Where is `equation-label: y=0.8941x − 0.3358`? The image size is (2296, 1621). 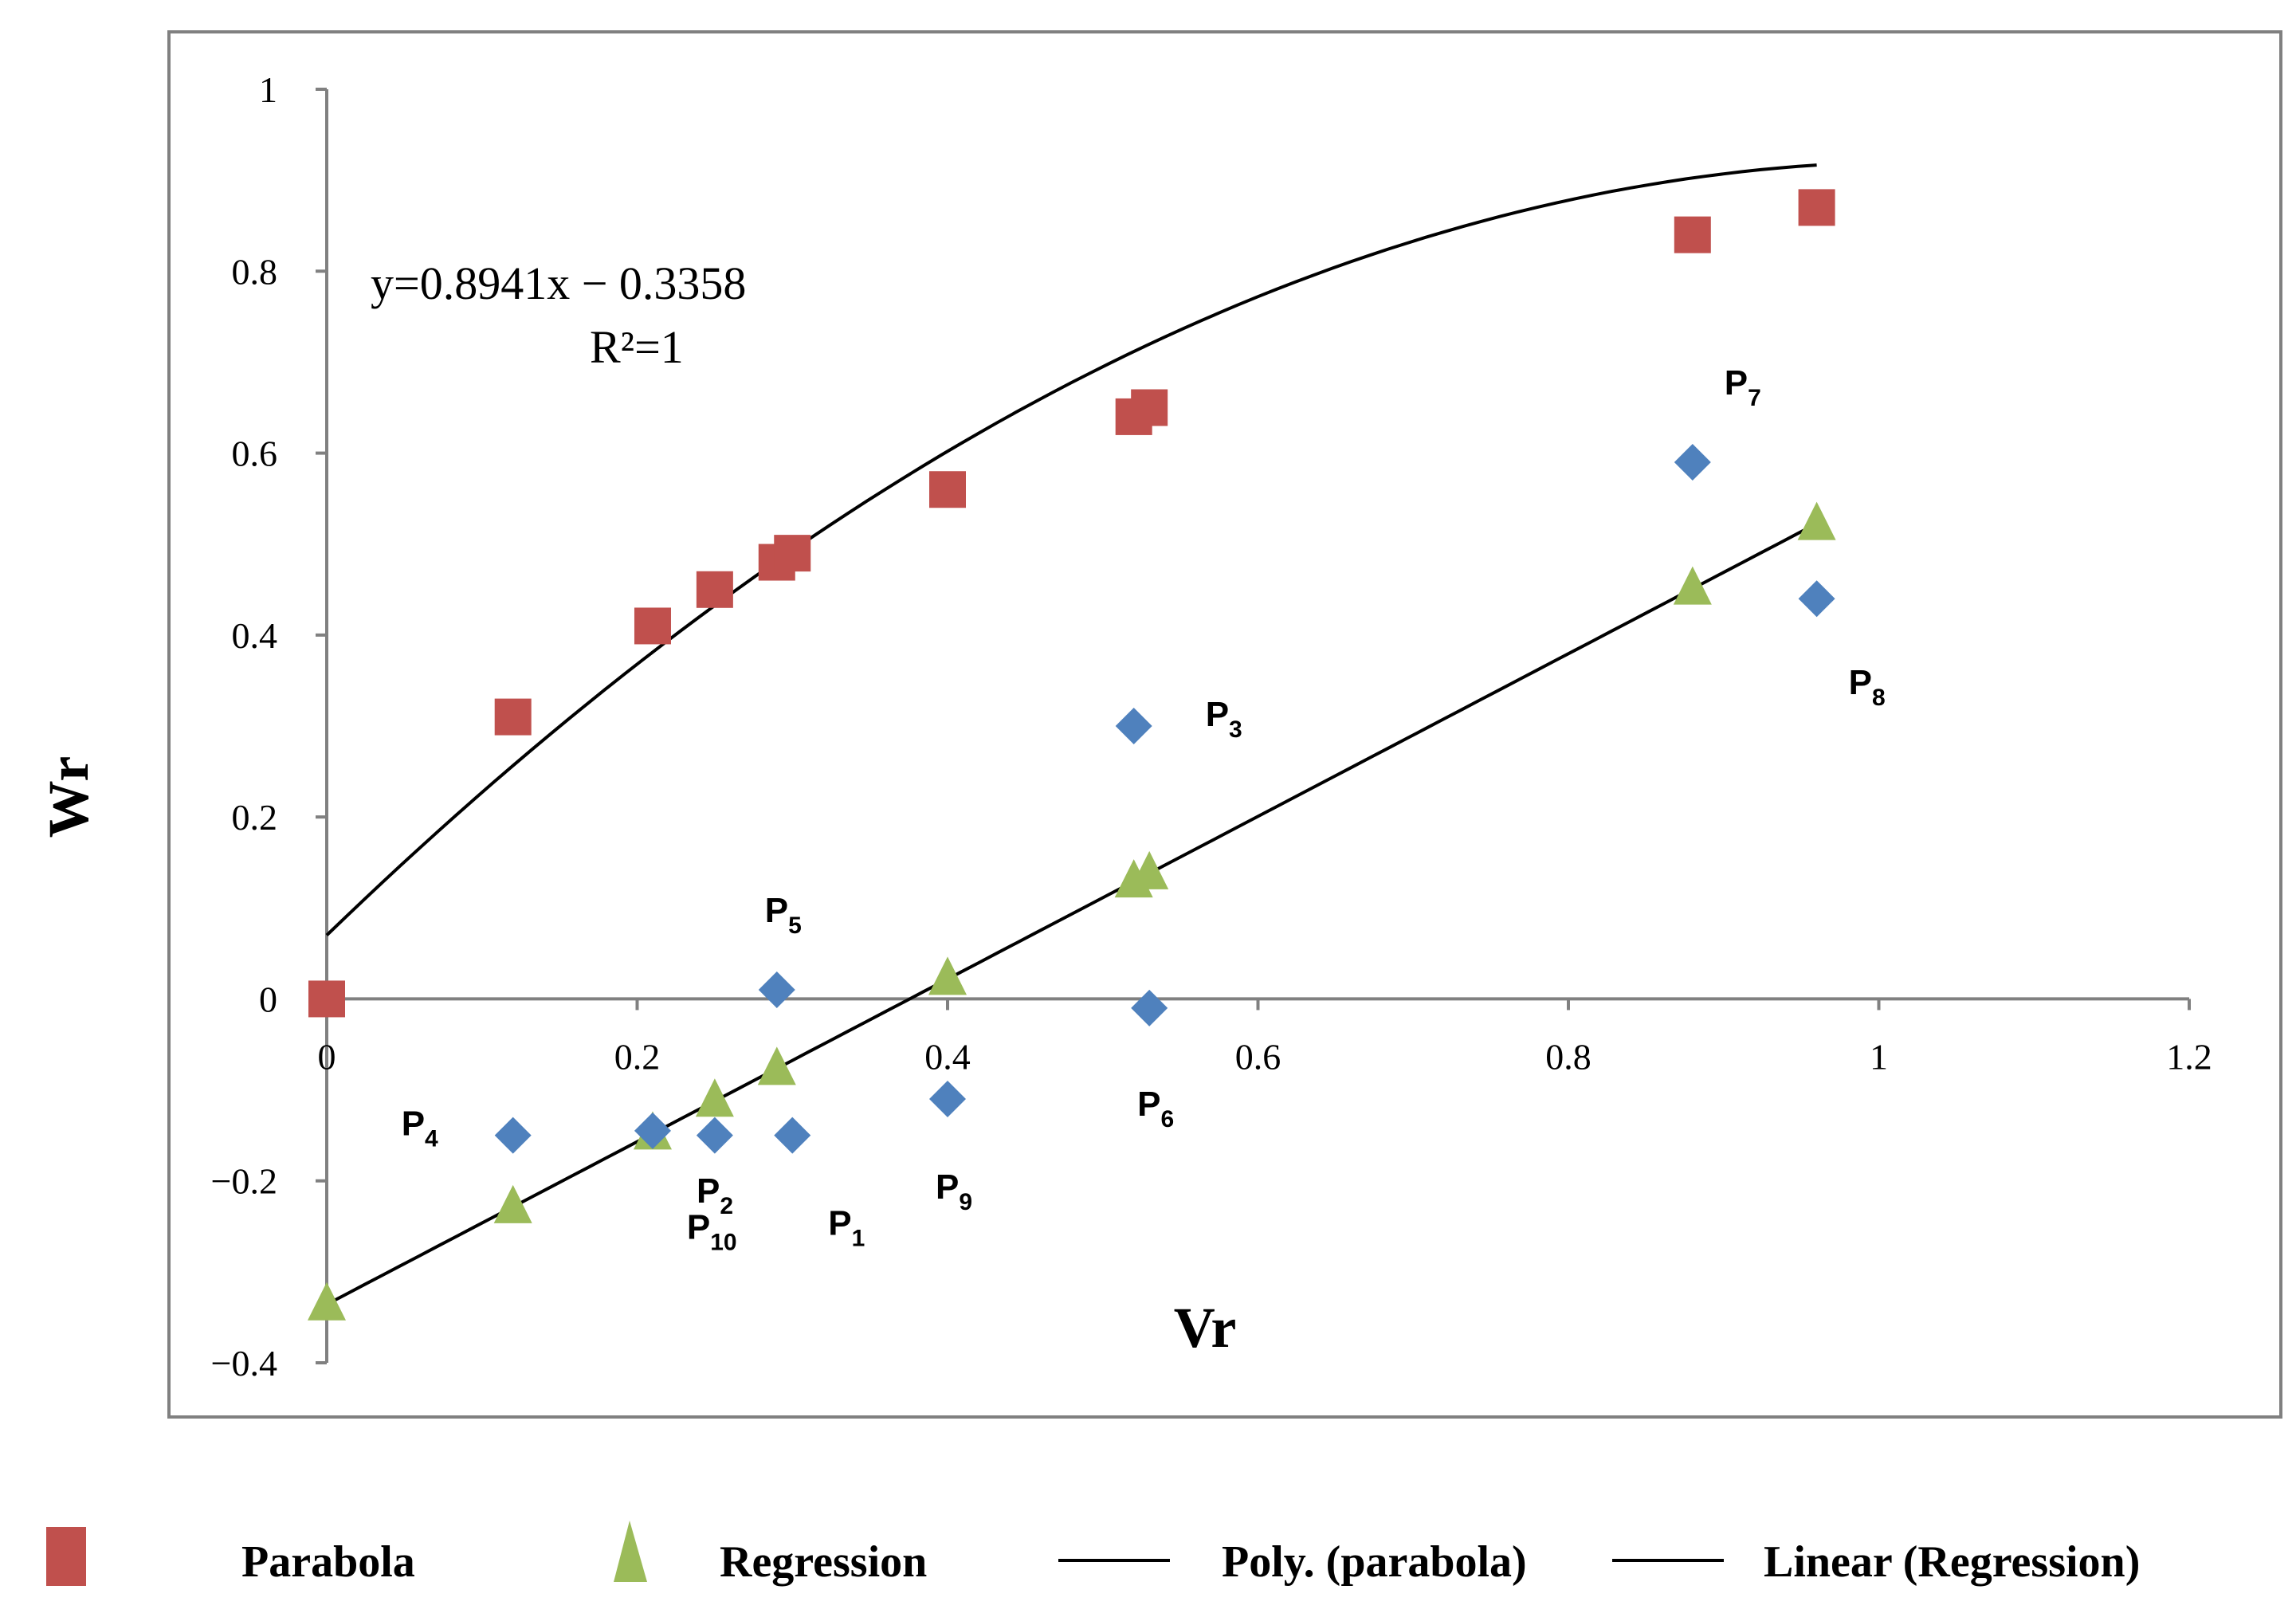
equation-label: y=0.8941x − 0.3358 is located at coordinates (558, 283).